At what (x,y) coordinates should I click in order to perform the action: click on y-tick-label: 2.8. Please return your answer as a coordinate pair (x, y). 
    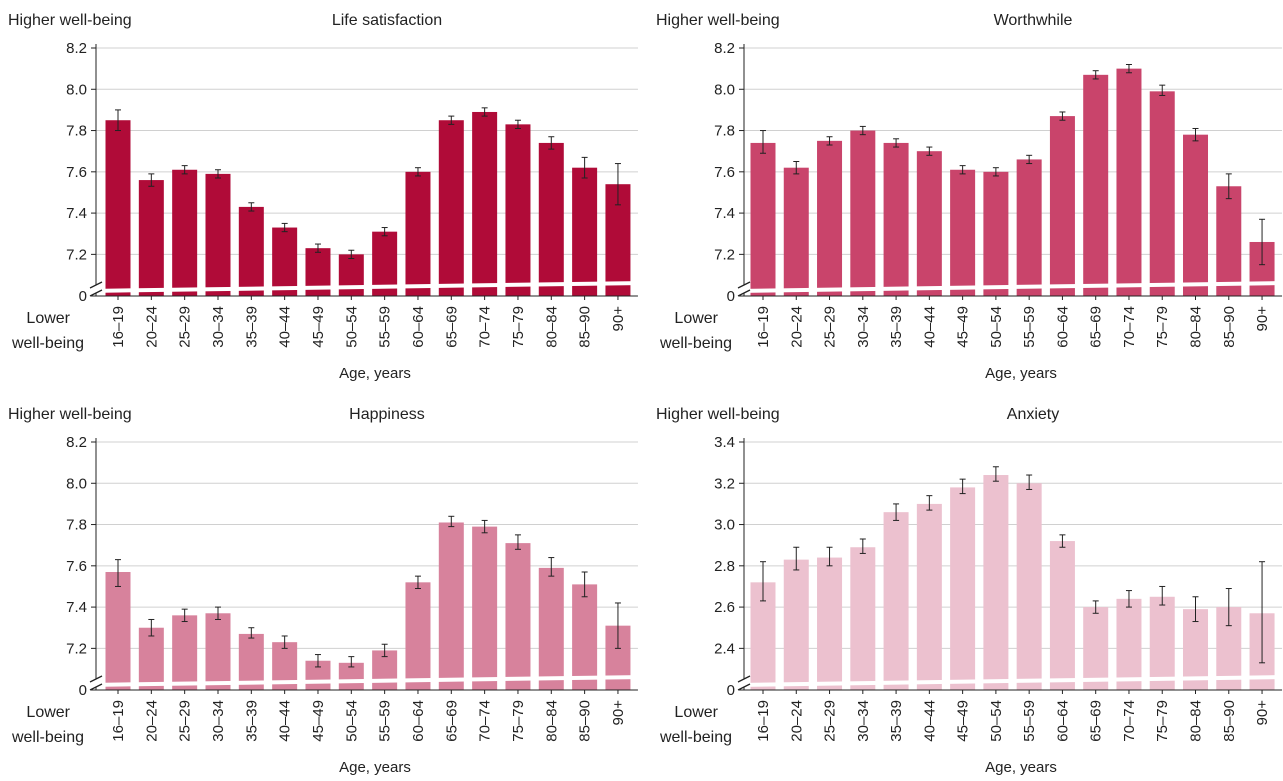
    Looking at the image, I should click on (724, 566).